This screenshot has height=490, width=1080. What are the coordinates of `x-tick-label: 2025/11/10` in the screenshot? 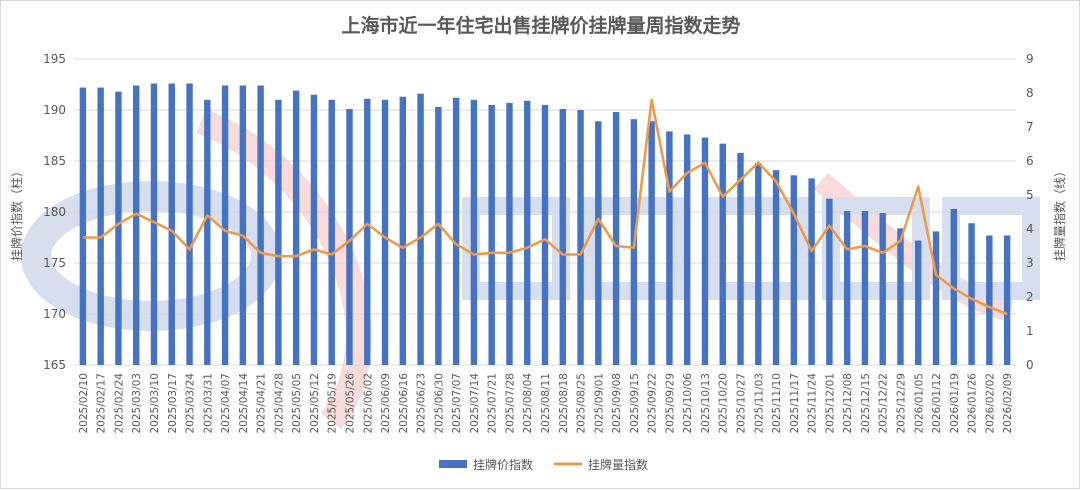 It's located at (777, 403).